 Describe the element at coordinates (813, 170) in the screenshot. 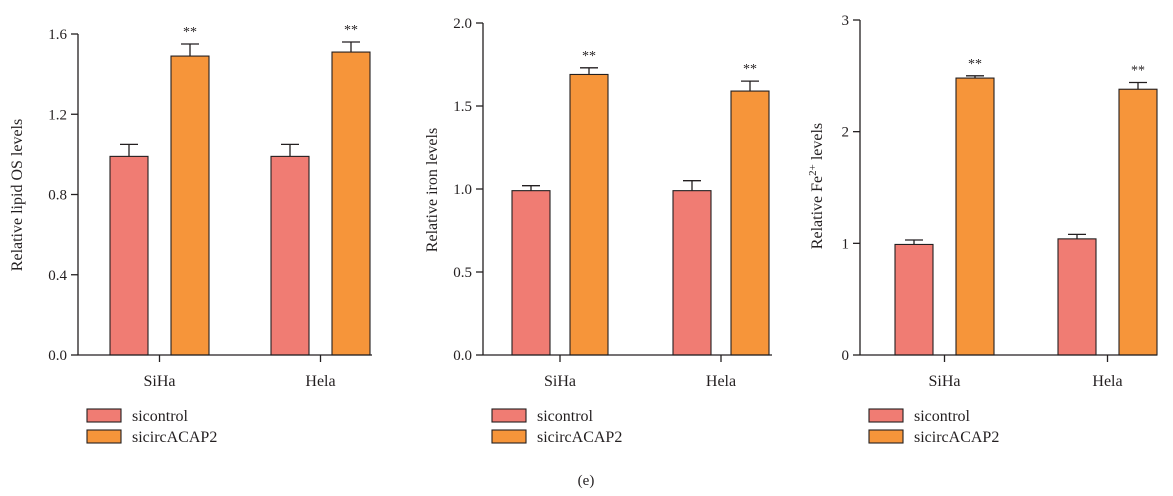

I see `y-axis-label-superscript: 2+` at that location.